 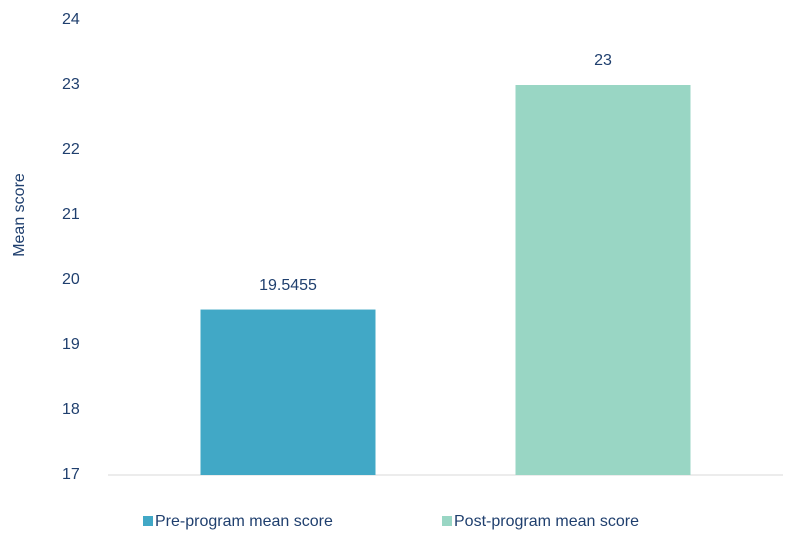 What do you see at coordinates (288, 285) in the screenshot?
I see `data-label: 19.5455` at bounding box center [288, 285].